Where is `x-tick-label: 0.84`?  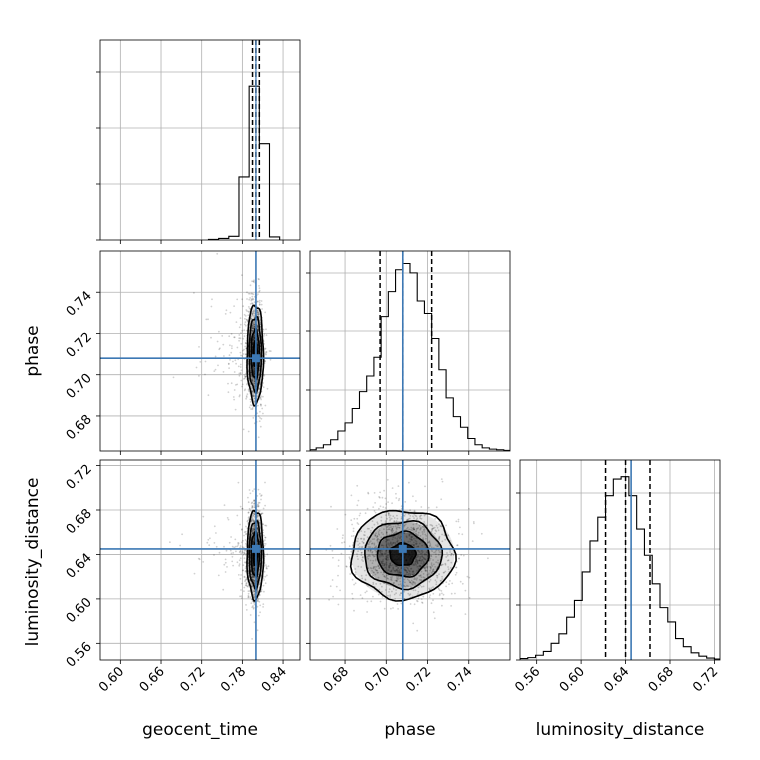 x-tick-label: 0.84 is located at coordinates (274, 679).